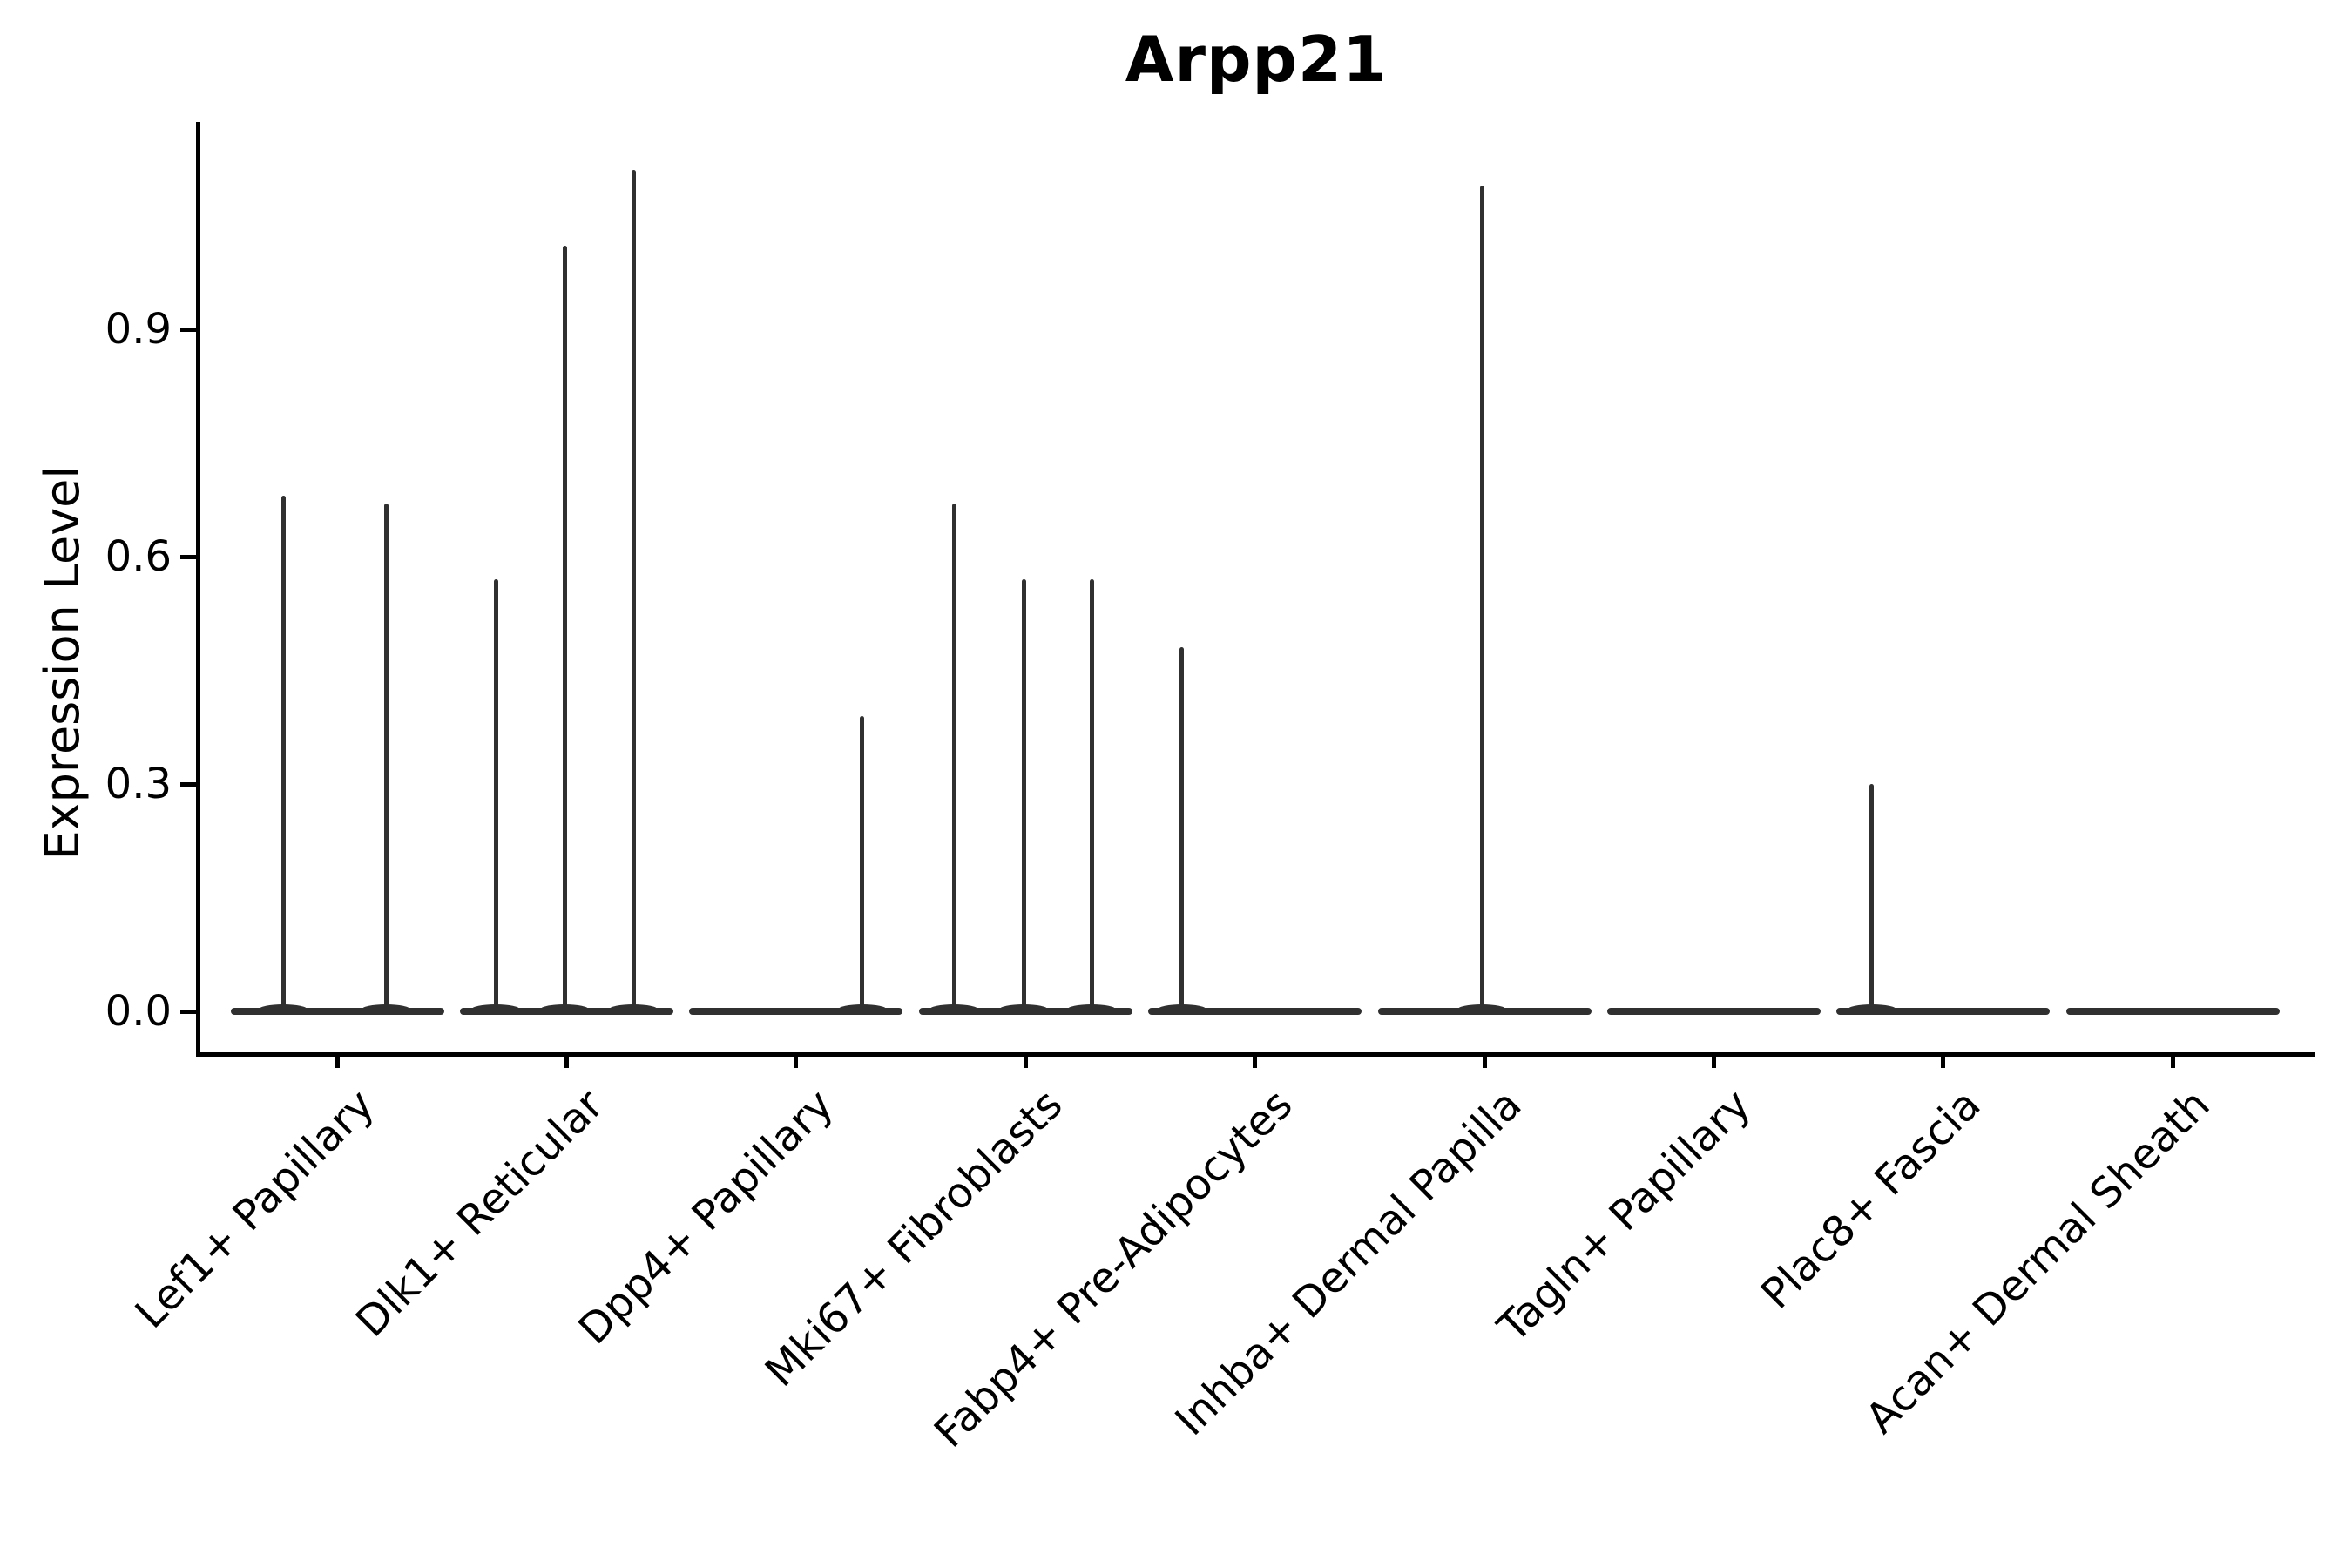 The width and height of the screenshot is (2352, 1568). Describe the element at coordinates (138, 329) in the screenshot. I see `y-tick-label: 0.9` at that location.